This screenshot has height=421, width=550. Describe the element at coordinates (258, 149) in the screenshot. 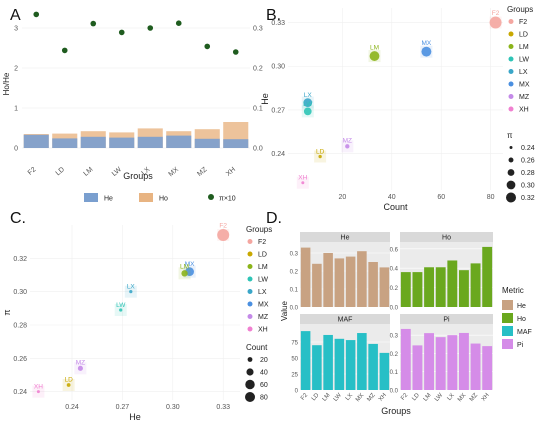

I see `y2-tick-label: 0.0` at that location.